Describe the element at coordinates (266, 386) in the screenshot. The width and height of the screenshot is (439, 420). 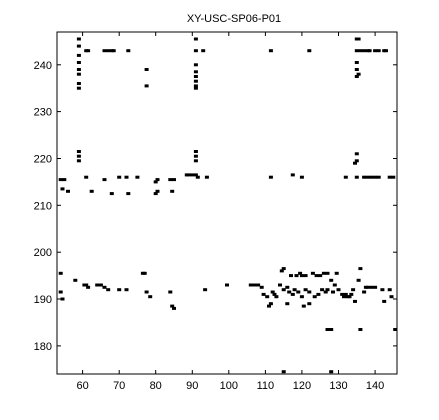
I see `x-tick-label: 110` at that location.